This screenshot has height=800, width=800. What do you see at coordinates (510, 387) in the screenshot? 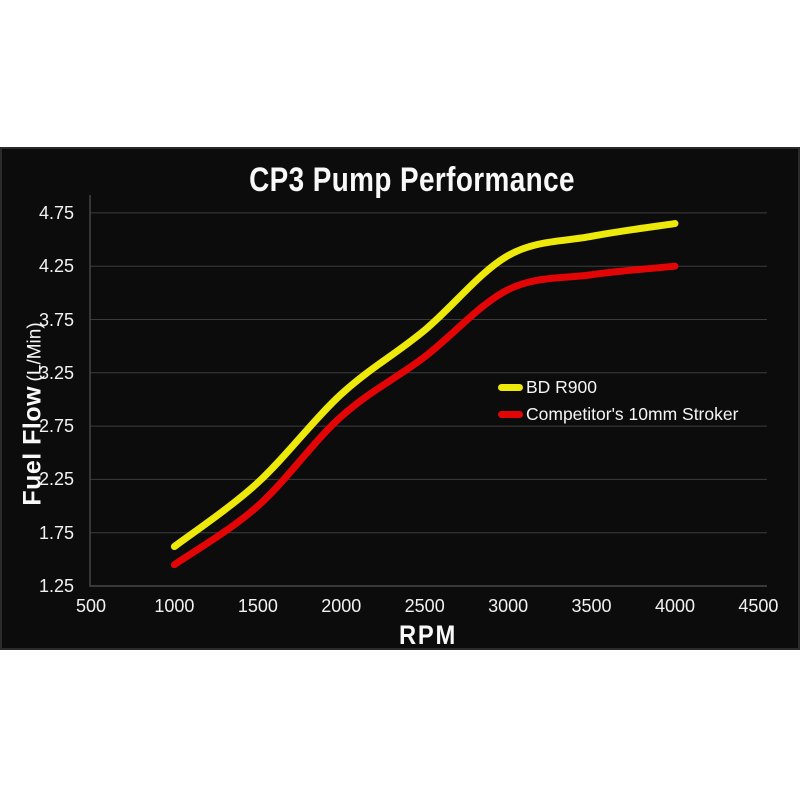
I see `legend-swatch-bd-r900` at bounding box center [510, 387].